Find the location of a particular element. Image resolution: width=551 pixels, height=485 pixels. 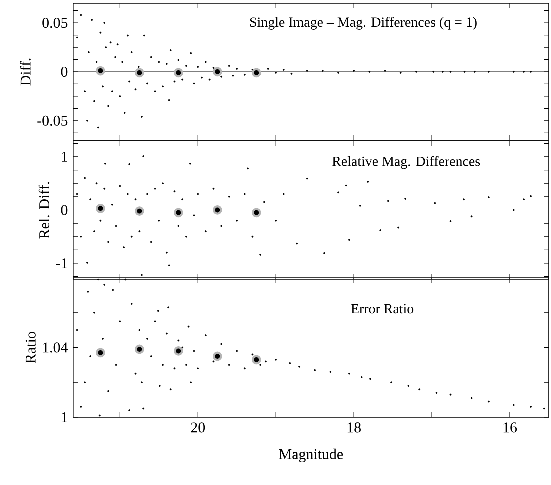

x-axis-title: Magnitude is located at coordinates (311, 455).